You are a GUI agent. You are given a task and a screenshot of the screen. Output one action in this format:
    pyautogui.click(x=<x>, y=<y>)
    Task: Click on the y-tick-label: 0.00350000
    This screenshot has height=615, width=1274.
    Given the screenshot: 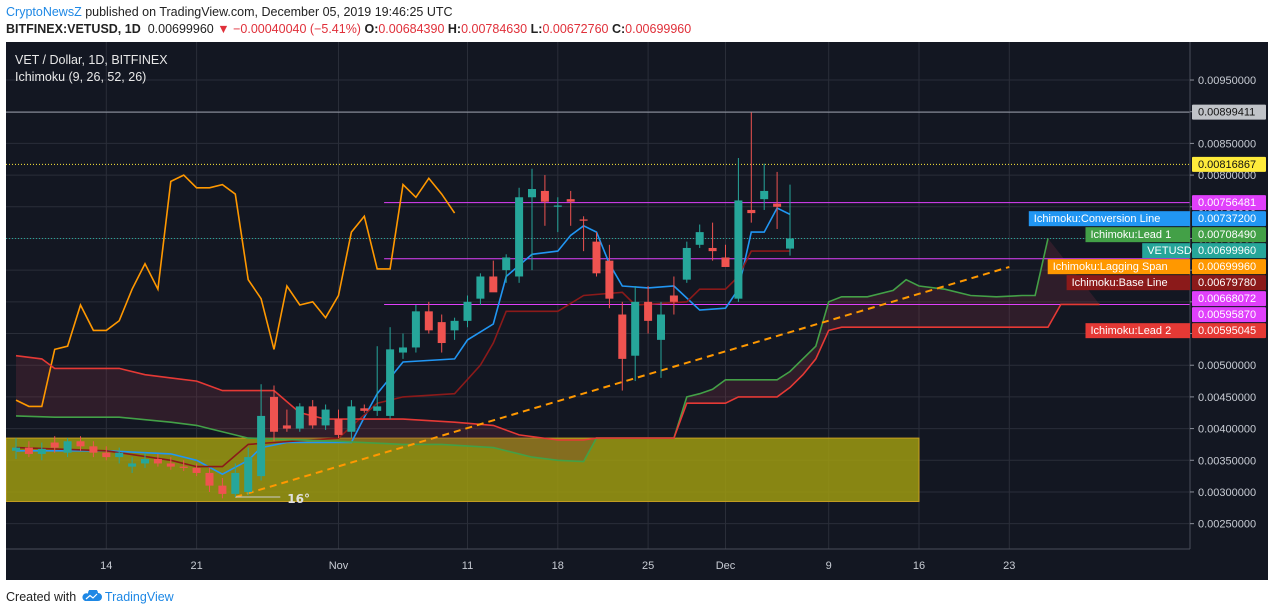 What is the action you would take?
    pyautogui.click(x=1227, y=461)
    